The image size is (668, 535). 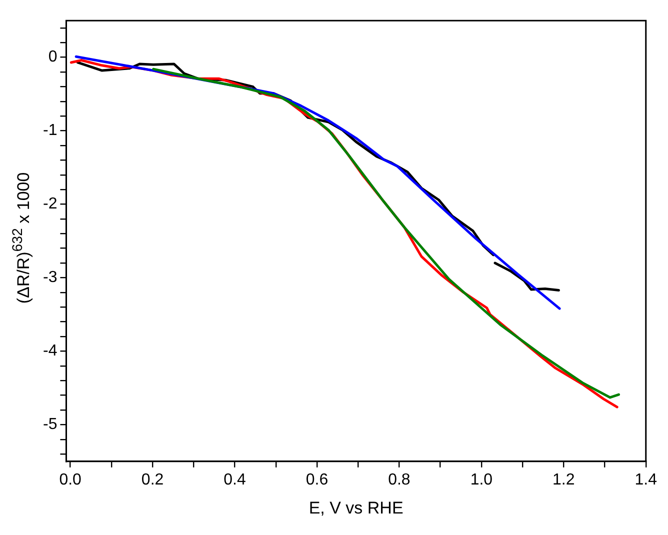 What do you see at coordinates (356, 508) in the screenshot?
I see `x-axis-title: E, V vs RHE` at bounding box center [356, 508].